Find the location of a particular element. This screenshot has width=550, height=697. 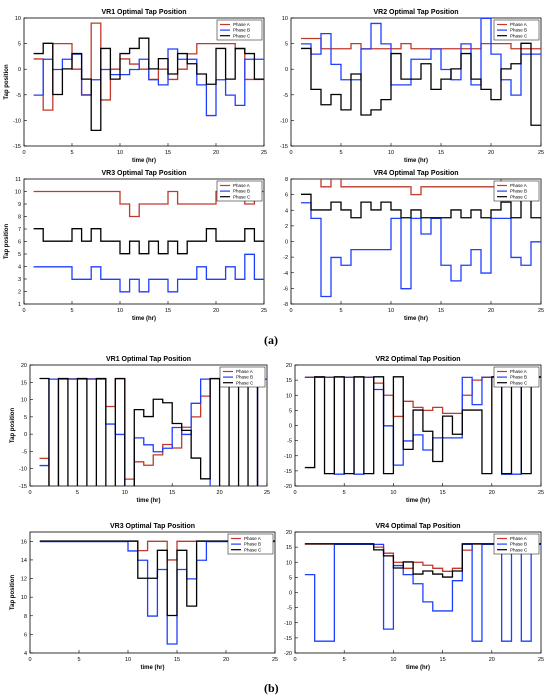

series-group is located at coordinates (421, 72).